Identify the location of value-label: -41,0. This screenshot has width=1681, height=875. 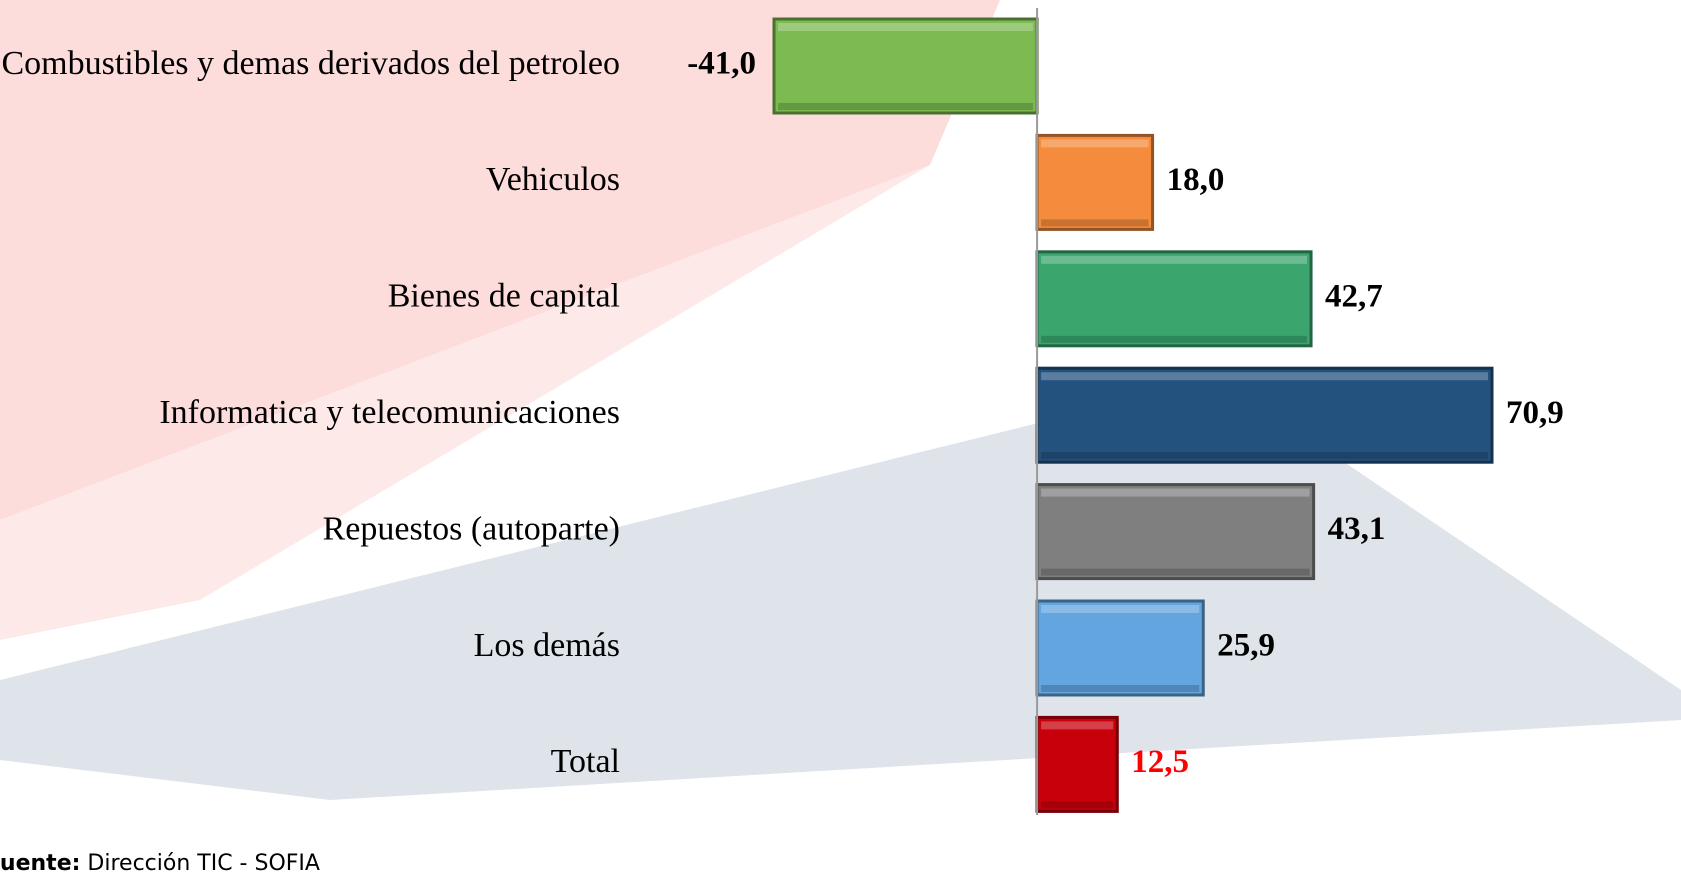
(721, 64).